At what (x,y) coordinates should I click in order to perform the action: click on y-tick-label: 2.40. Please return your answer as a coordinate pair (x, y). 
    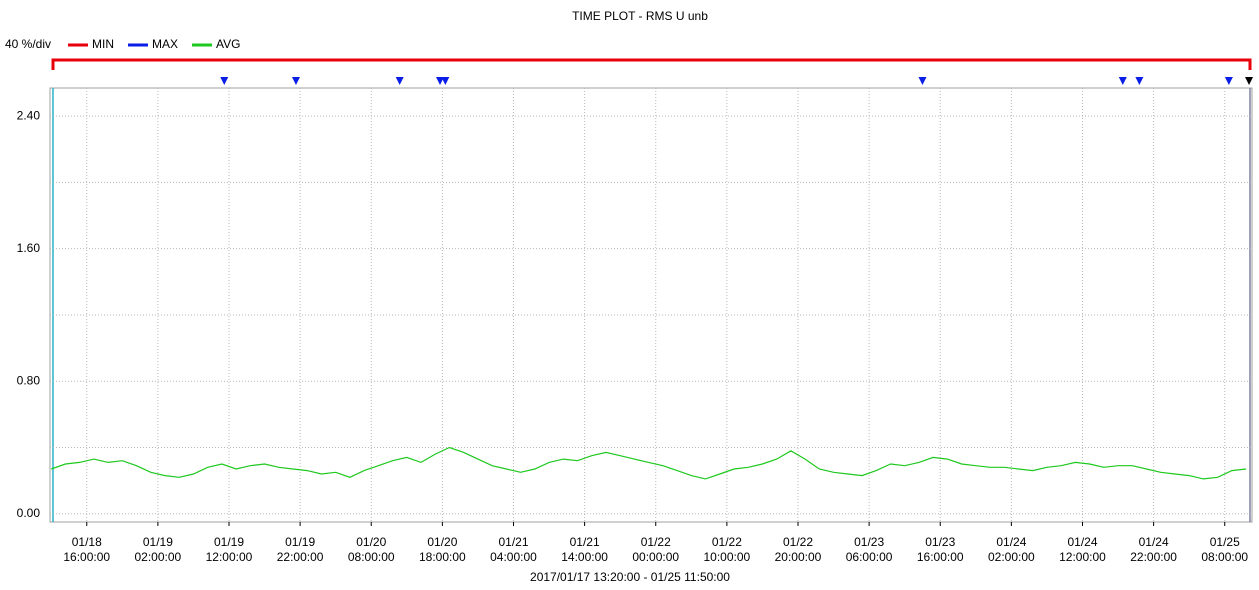
    Looking at the image, I should click on (29, 115).